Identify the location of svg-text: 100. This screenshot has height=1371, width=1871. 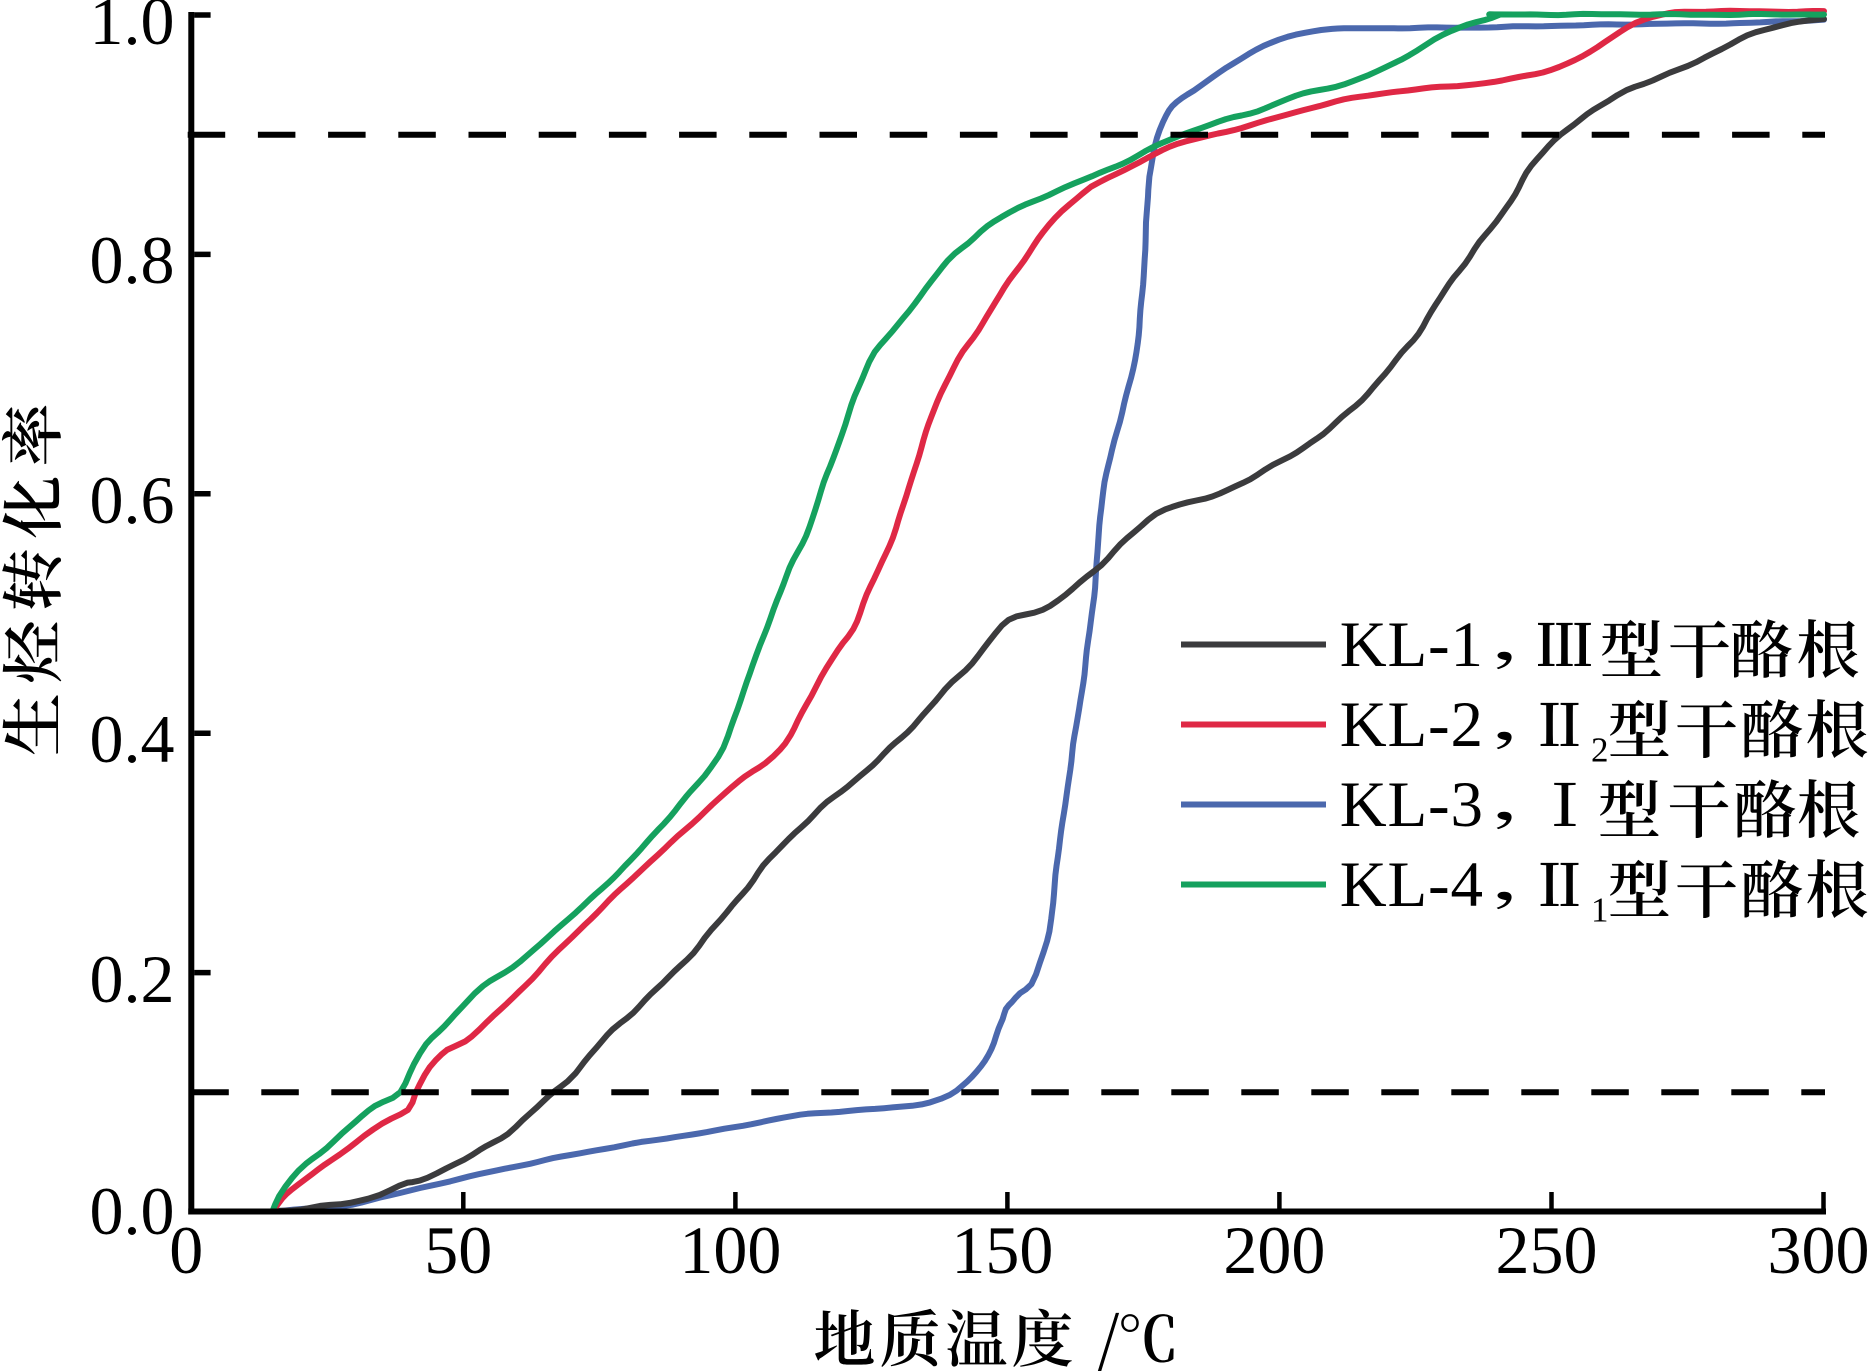
(730, 1250).